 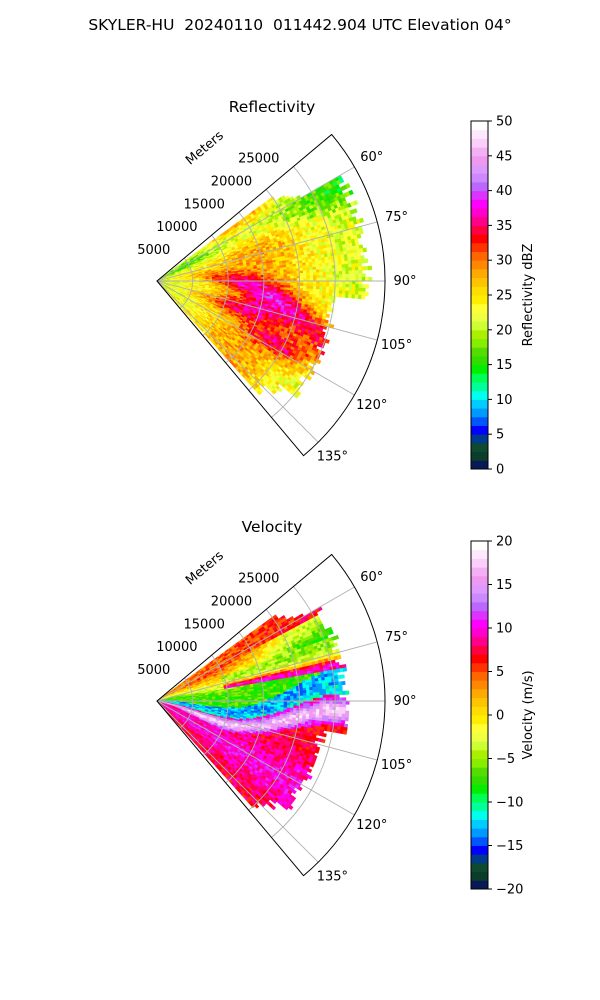 What do you see at coordinates (153, 250) in the screenshot?
I see `range-tick-label: 5000` at bounding box center [153, 250].